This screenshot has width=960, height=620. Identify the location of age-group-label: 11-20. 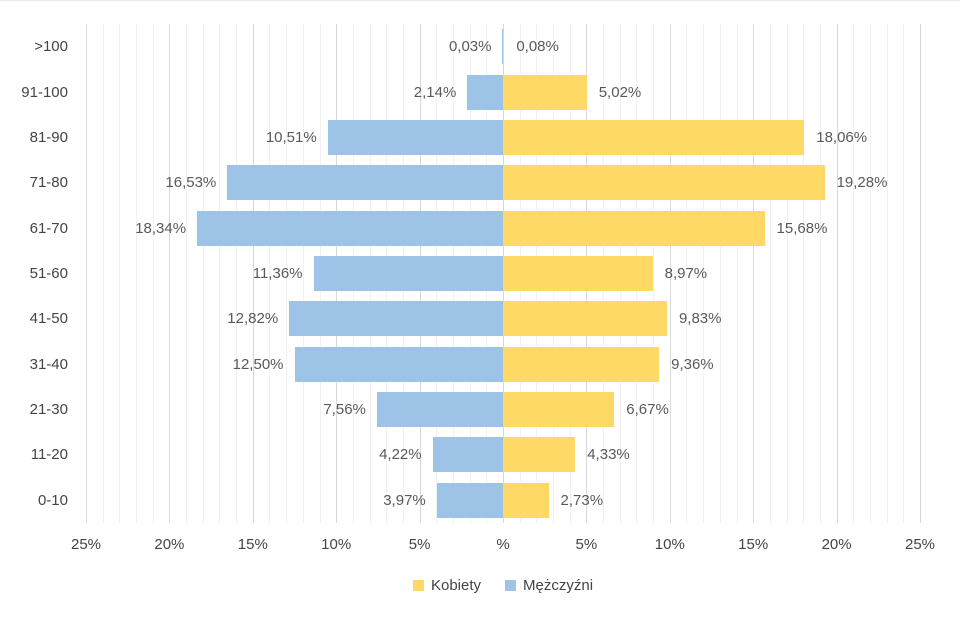
(49, 455).